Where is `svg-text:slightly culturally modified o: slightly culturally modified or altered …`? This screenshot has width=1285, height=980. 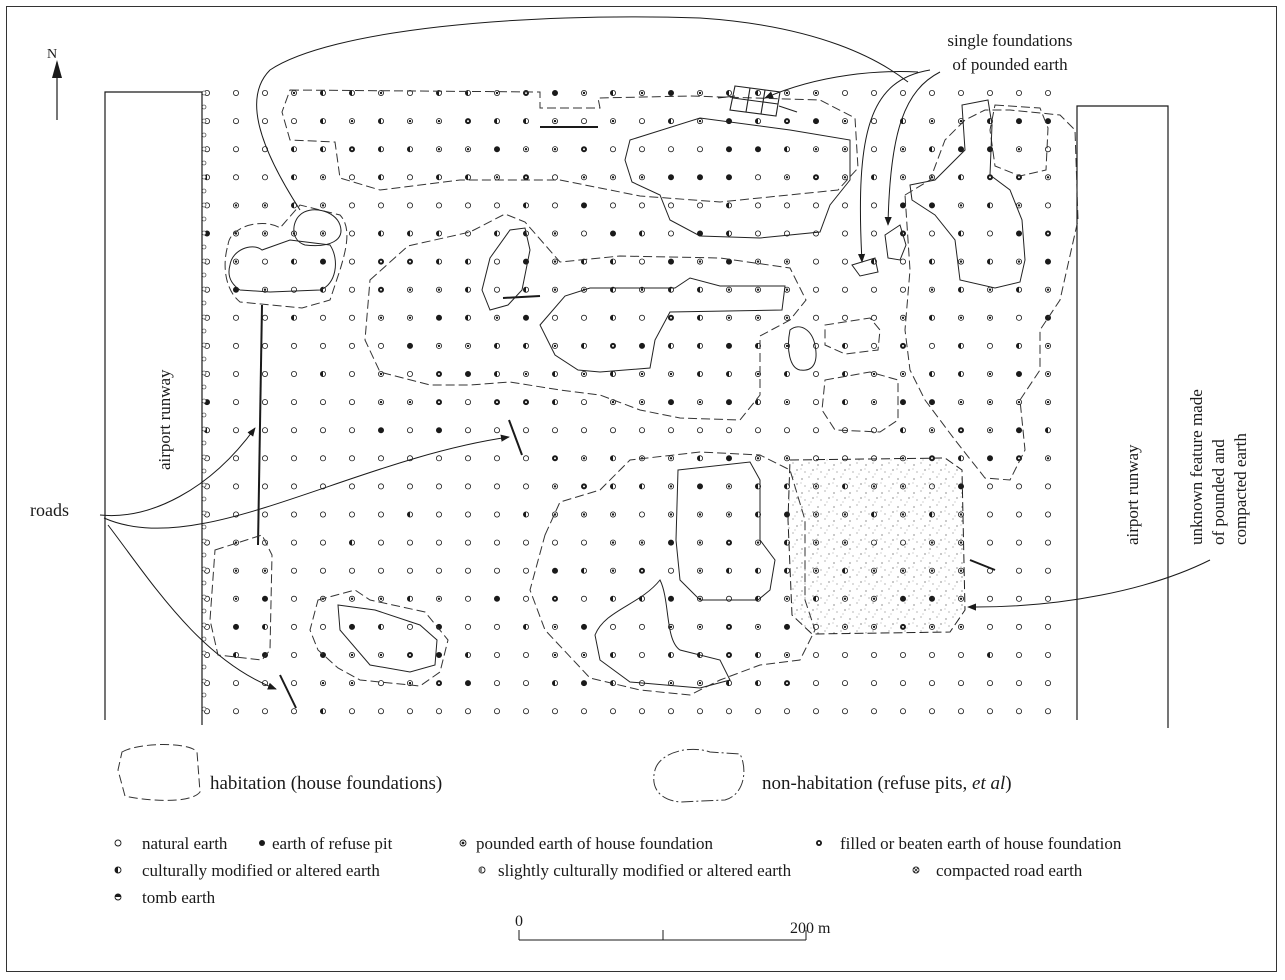 svg-text:slightly culturally modified o: slightly culturally modified or altered … is located at coordinates (645, 870).